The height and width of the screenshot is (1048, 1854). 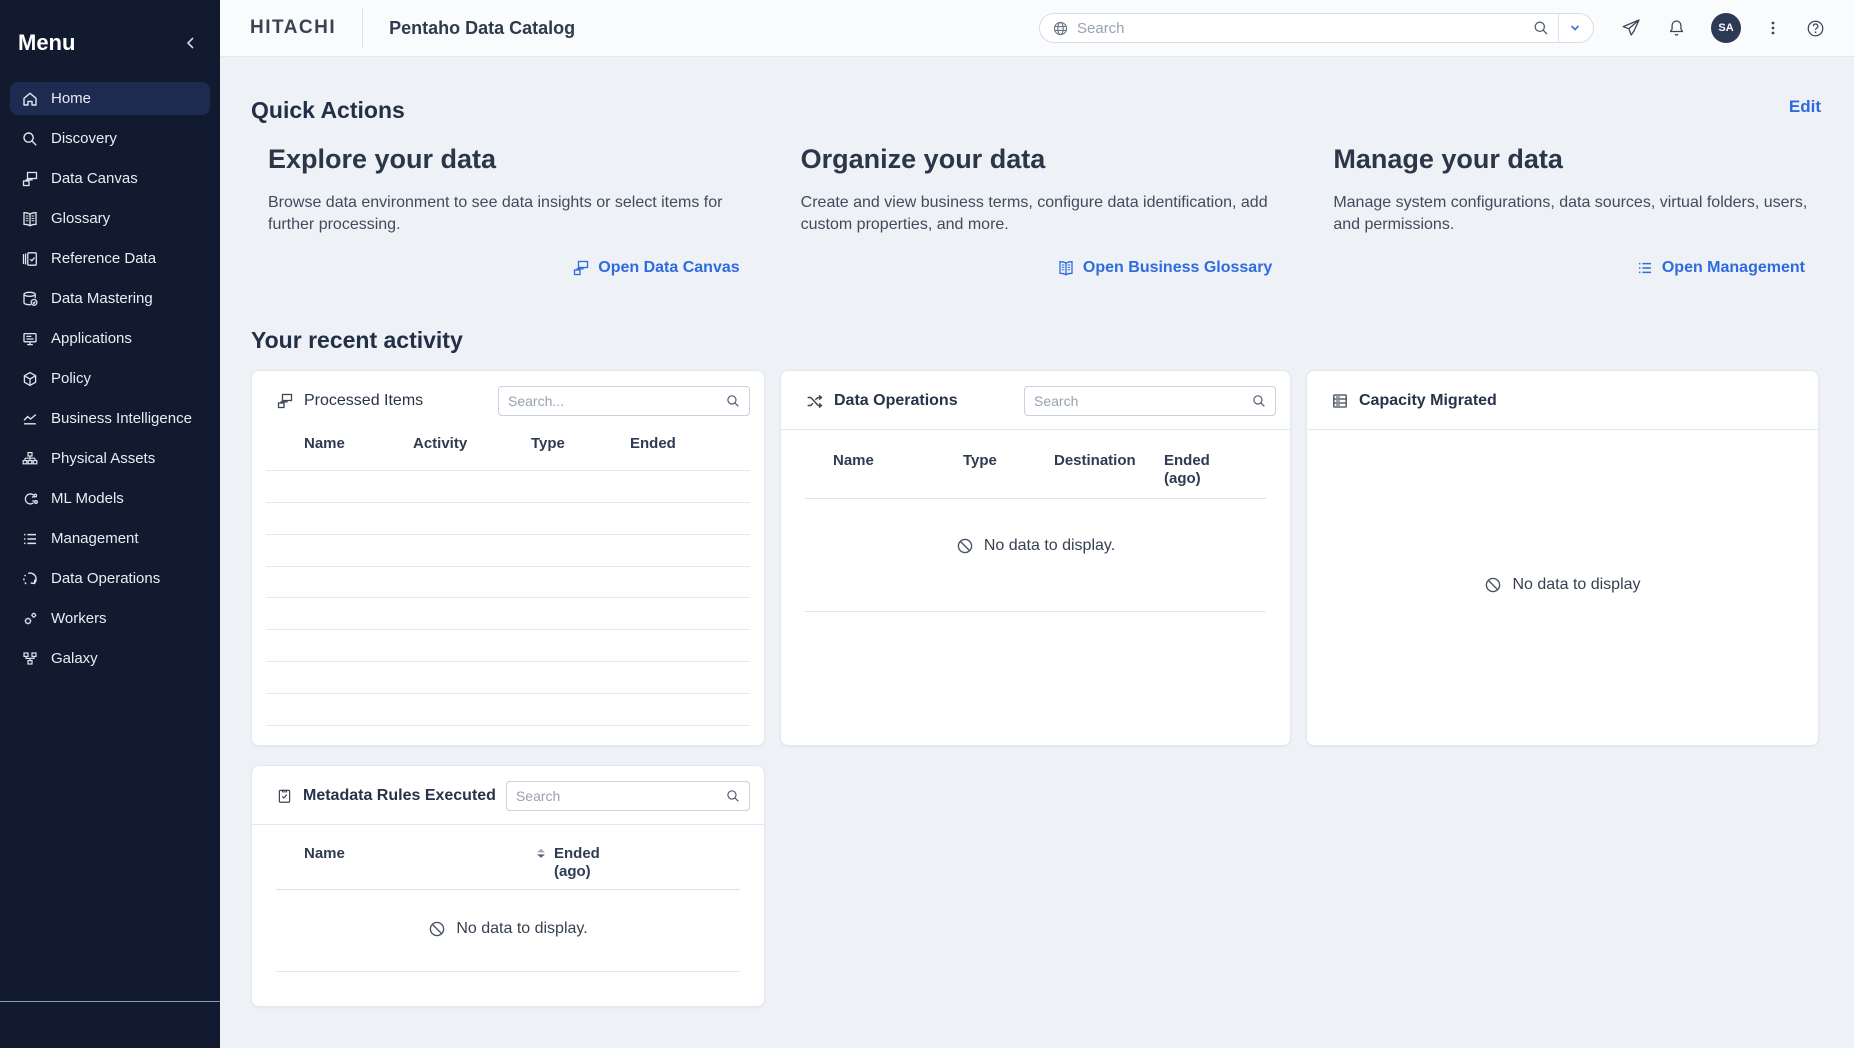 I want to click on sidebar-item-label: Workers, so click(x=79, y=618).